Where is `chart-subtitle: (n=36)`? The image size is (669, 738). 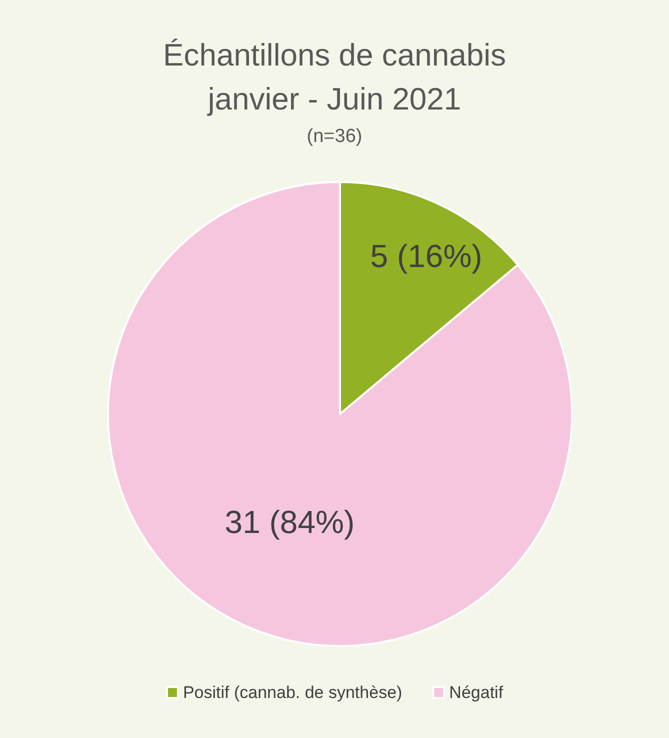 chart-subtitle: (n=36) is located at coordinates (334, 136).